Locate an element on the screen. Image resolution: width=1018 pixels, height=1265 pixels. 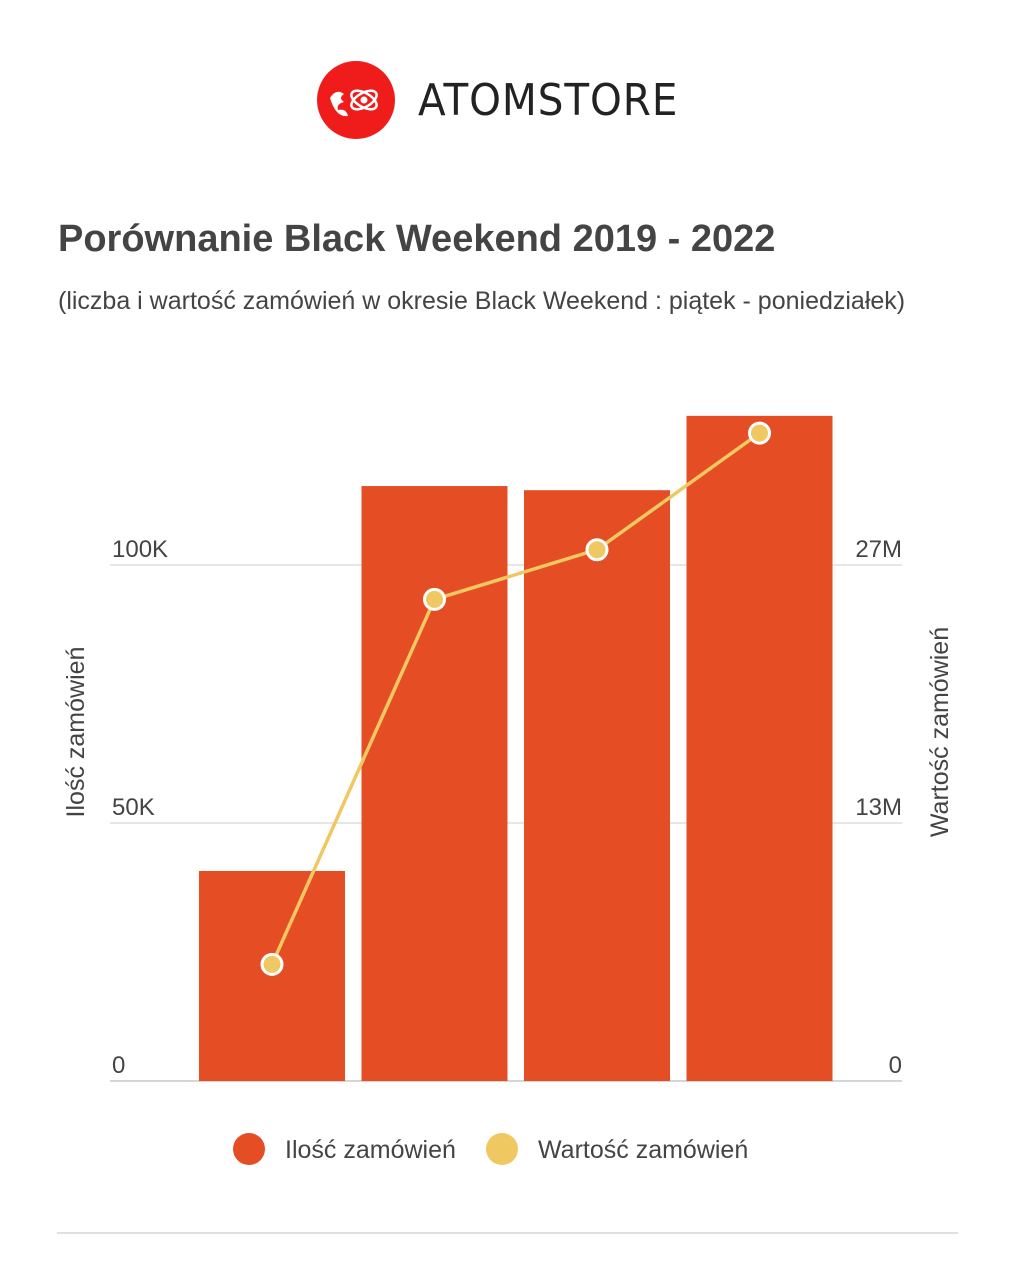
legend-label: Wartość zamówień is located at coordinates (643, 1150).